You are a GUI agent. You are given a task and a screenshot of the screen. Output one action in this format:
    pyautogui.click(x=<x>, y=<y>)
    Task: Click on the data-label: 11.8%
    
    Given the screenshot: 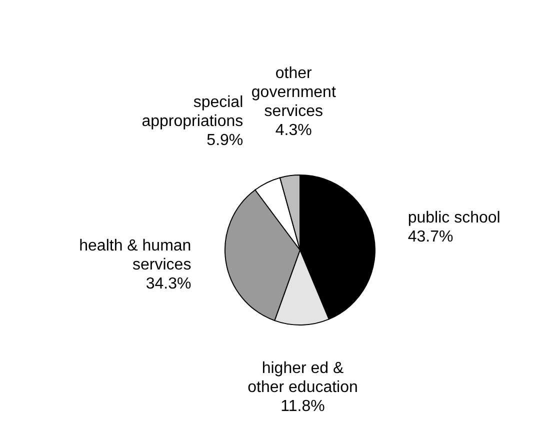 What is the action you would take?
    pyautogui.click(x=302, y=406)
    